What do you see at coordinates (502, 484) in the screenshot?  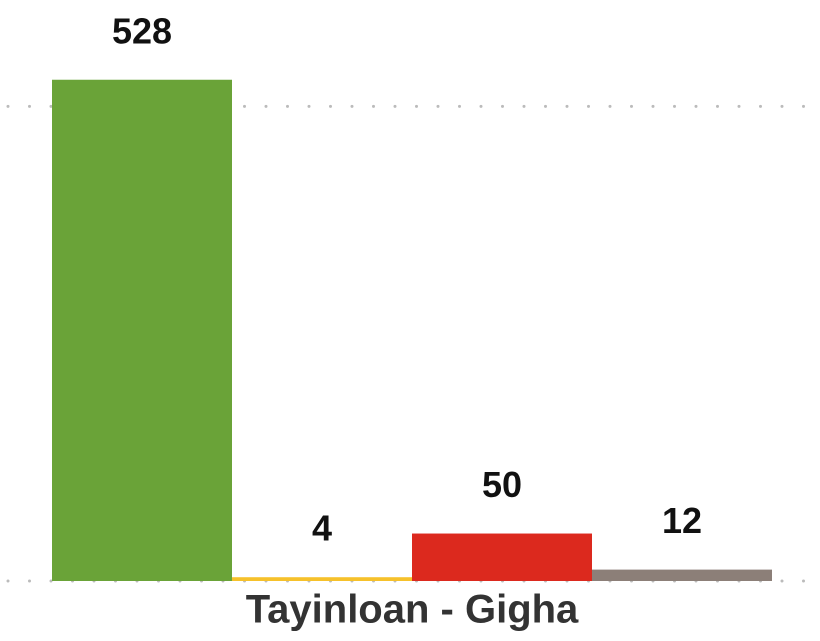 I see `value-label: 50` at bounding box center [502, 484].